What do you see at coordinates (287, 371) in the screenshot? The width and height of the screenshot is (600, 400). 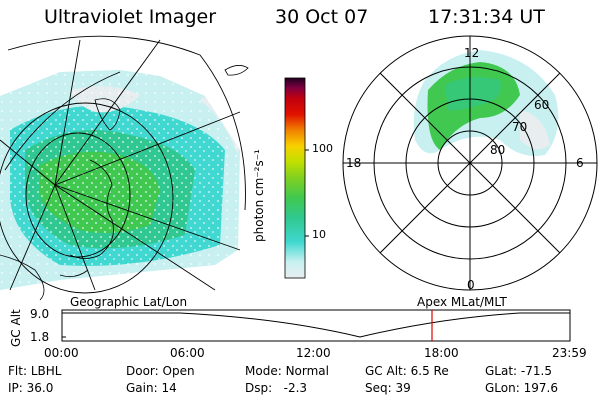 I see `status-mode: Mode: Normal` at bounding box center [287, 371].